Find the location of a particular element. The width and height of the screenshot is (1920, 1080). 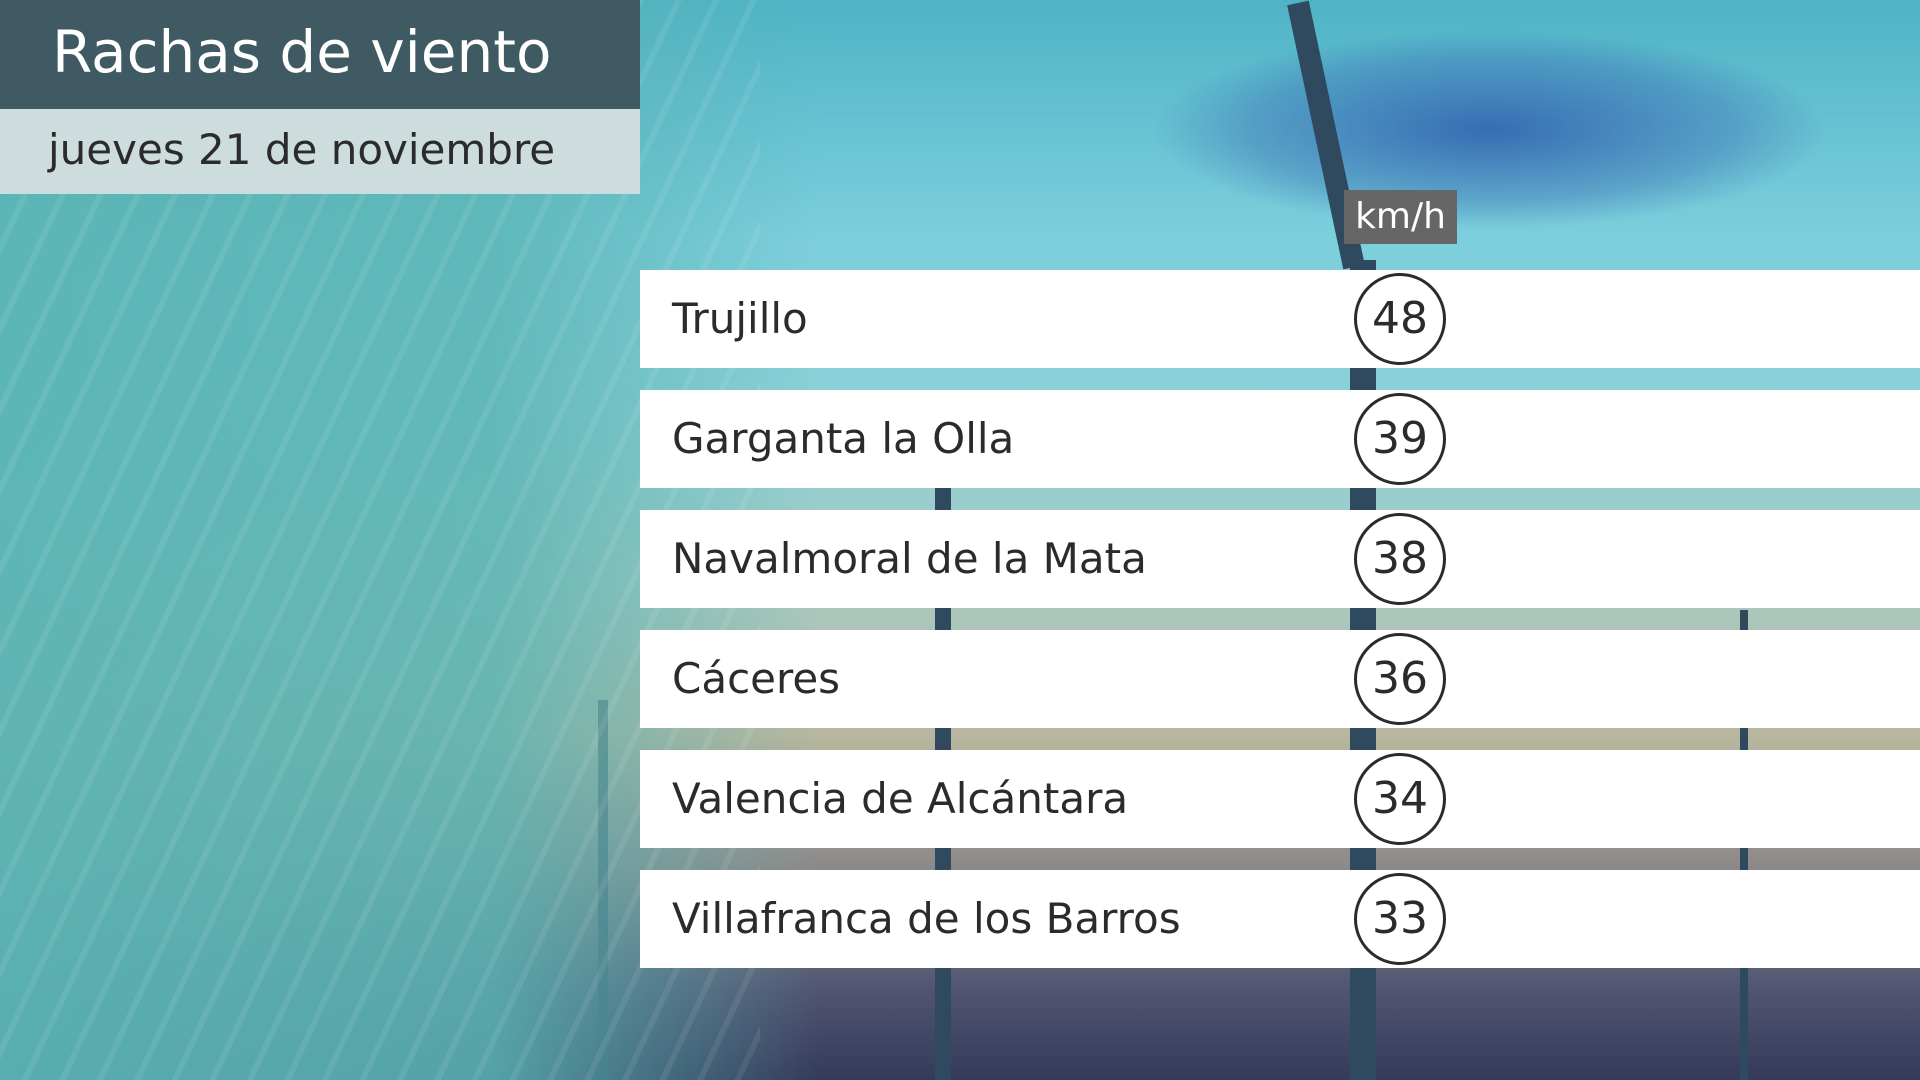

location-name: Valencia de Alcántara is located at coordinates (900, 798).